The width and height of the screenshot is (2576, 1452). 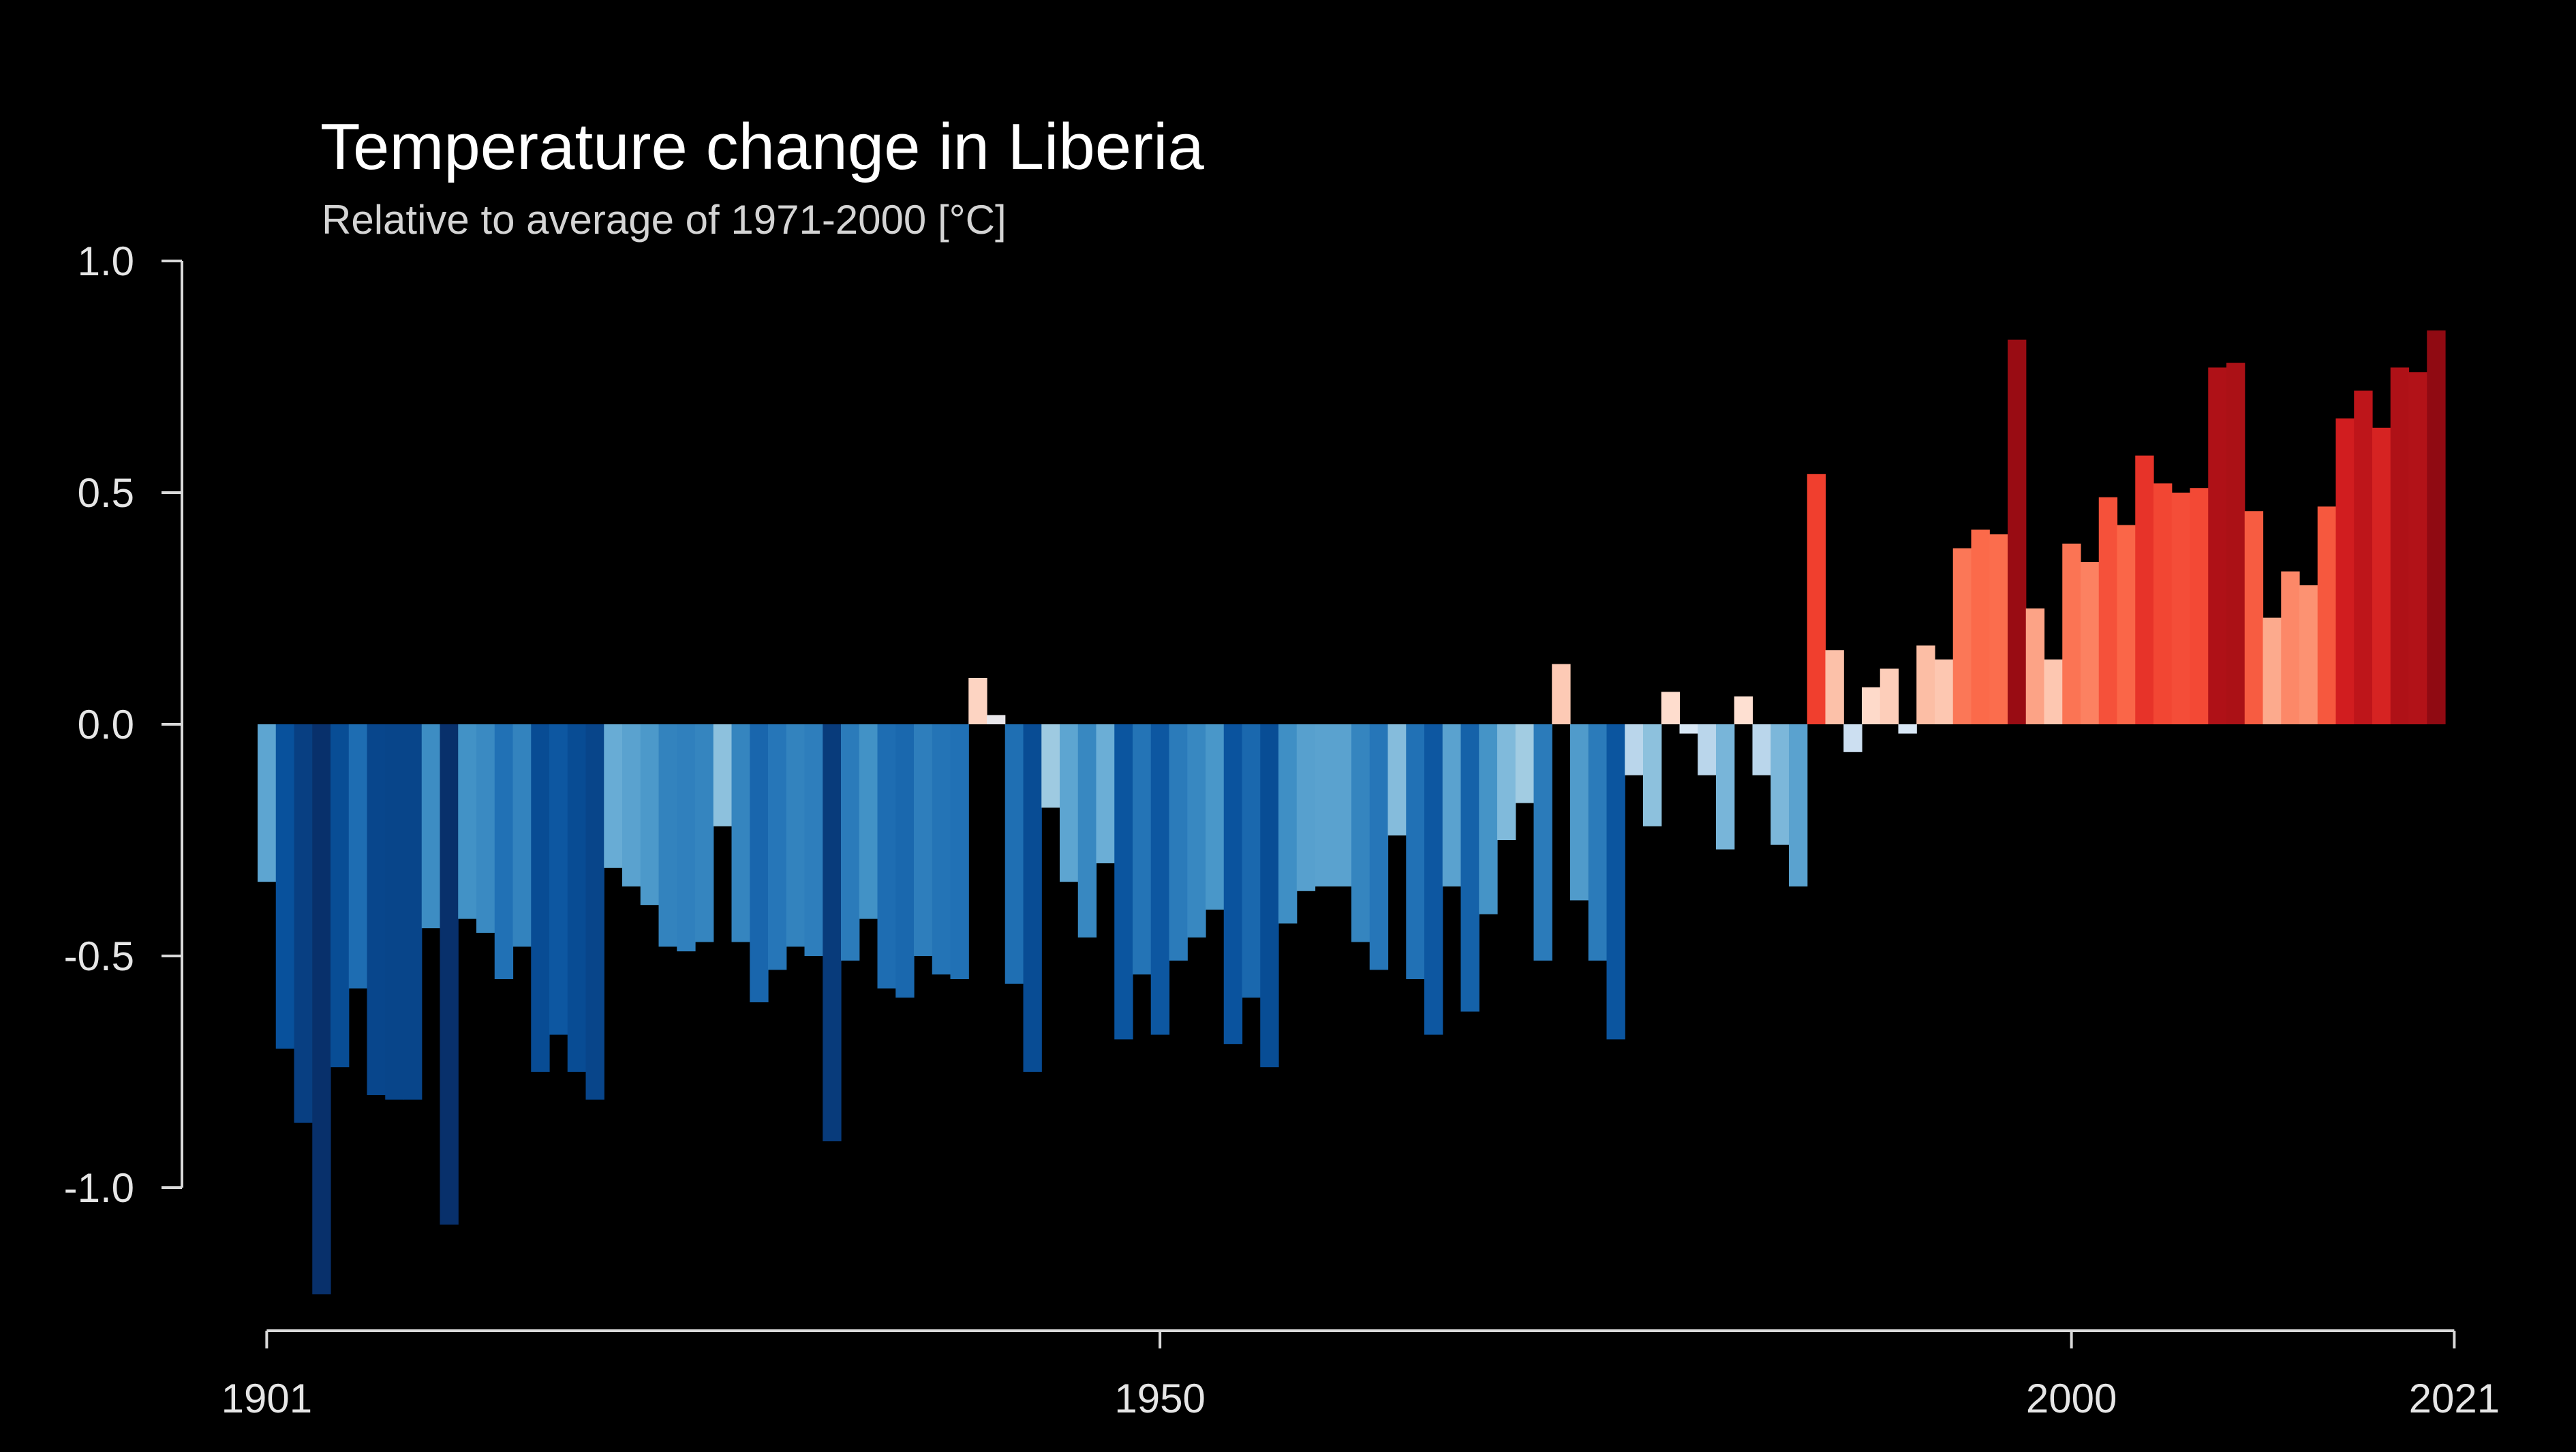 What do you see at coordinates (431, 826) in the screenshot?
I see `bar-1910` at bounding box center [431, 826].